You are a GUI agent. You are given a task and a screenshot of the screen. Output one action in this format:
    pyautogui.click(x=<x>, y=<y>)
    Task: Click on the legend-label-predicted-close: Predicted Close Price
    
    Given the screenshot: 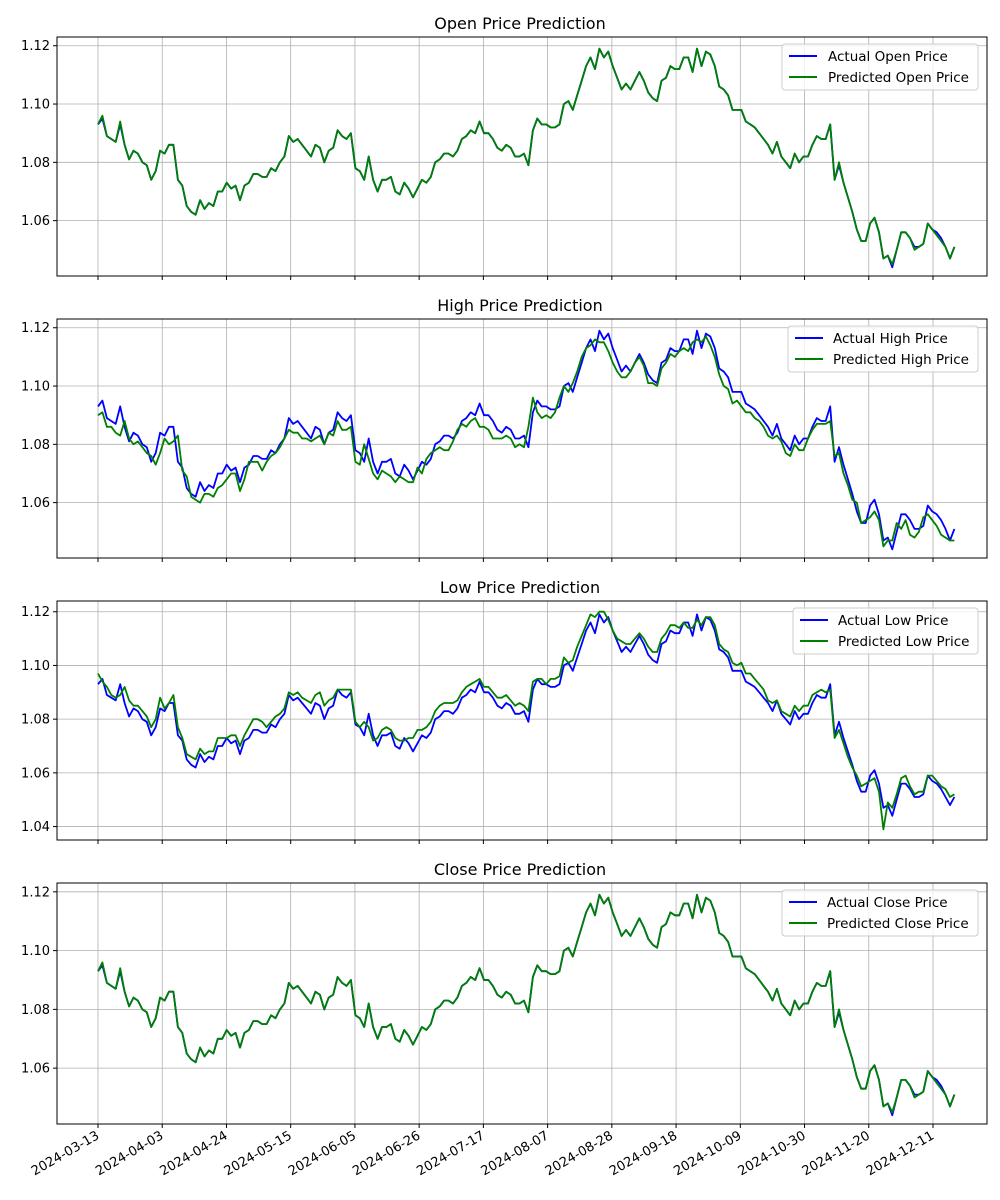 What is the action you would take?
    pyautogui.click(x=898, y=924)
    